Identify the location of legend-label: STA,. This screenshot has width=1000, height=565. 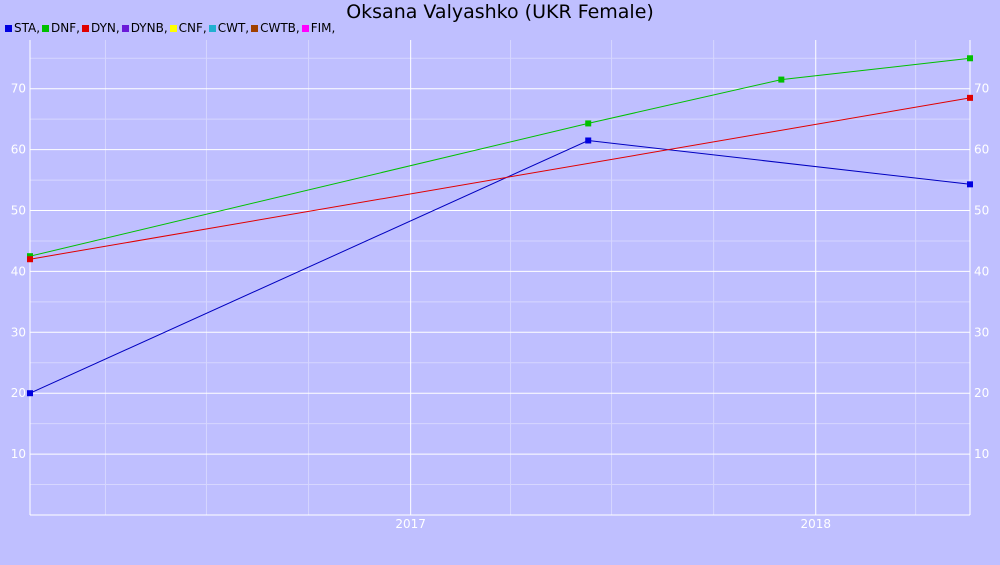
(27, 28).